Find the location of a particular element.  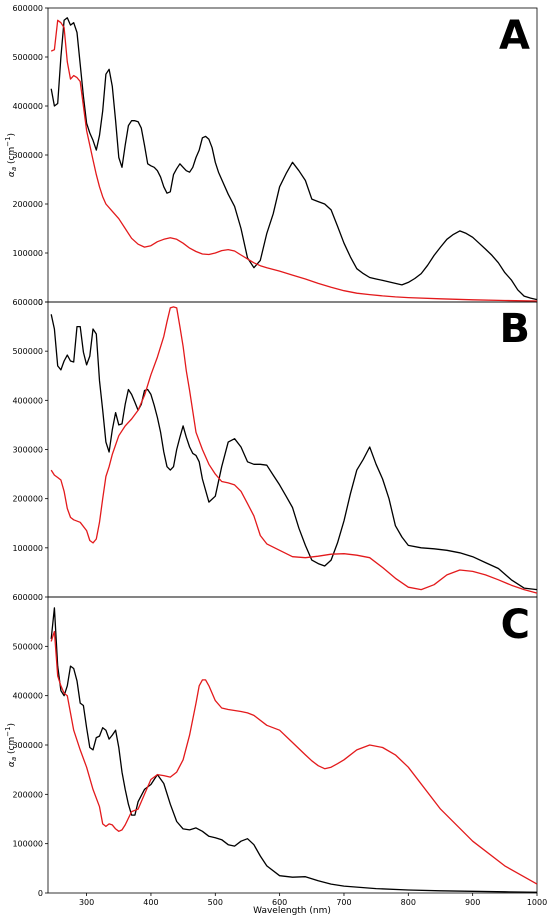

panel-c-y-tick-label: 500000 is located at coordinates (27, 646).